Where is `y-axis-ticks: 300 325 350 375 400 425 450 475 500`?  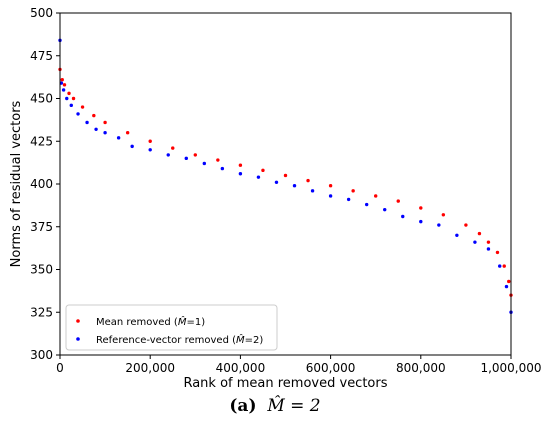
y-axis-ticks: 300 325 350 375 400 425 450 475 500 is located at coordinates (45, 184).